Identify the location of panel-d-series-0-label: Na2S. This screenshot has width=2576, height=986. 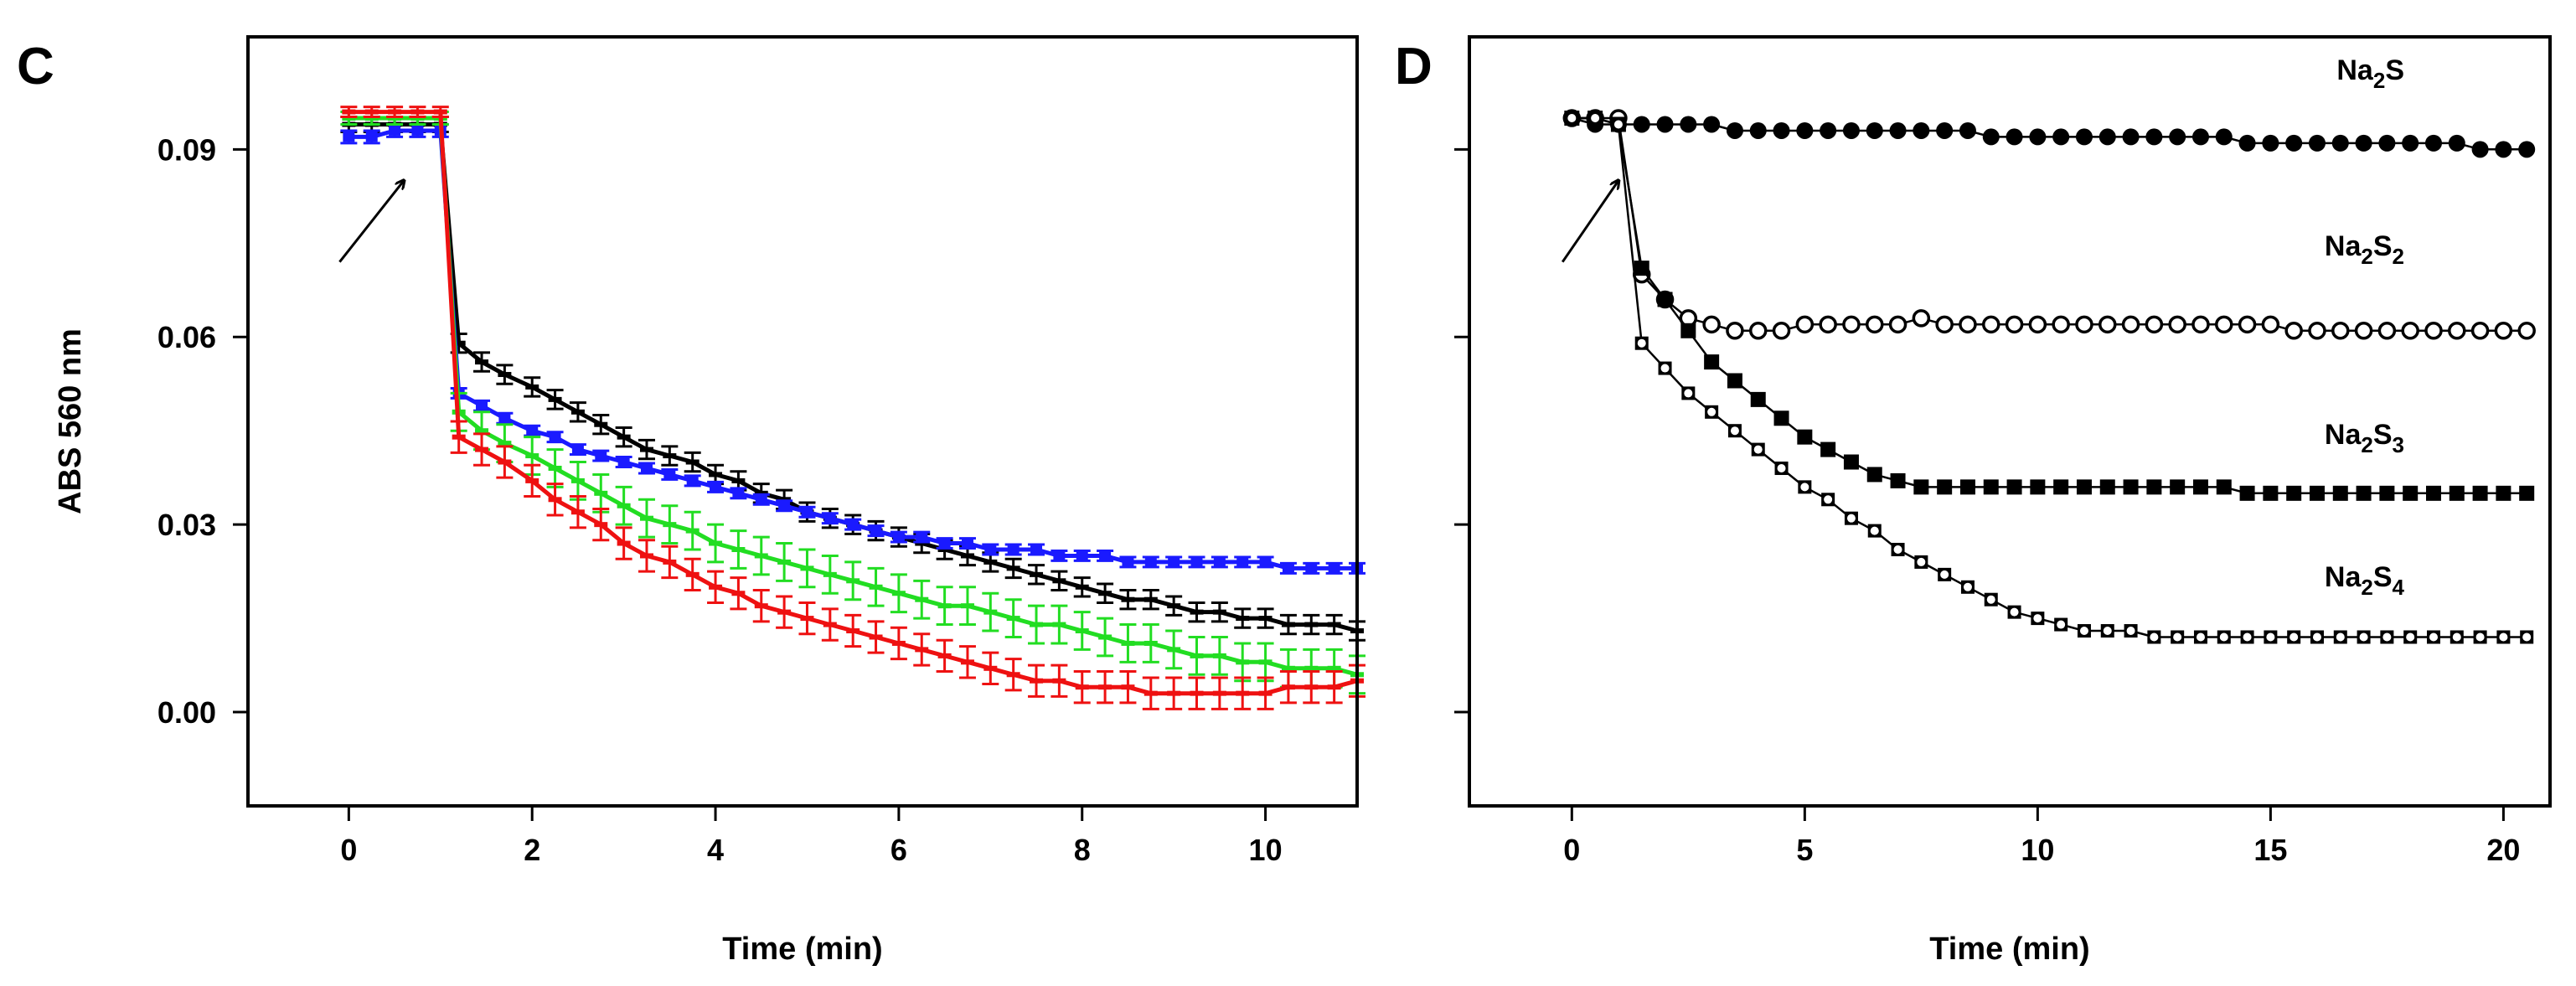
(2370, 73).